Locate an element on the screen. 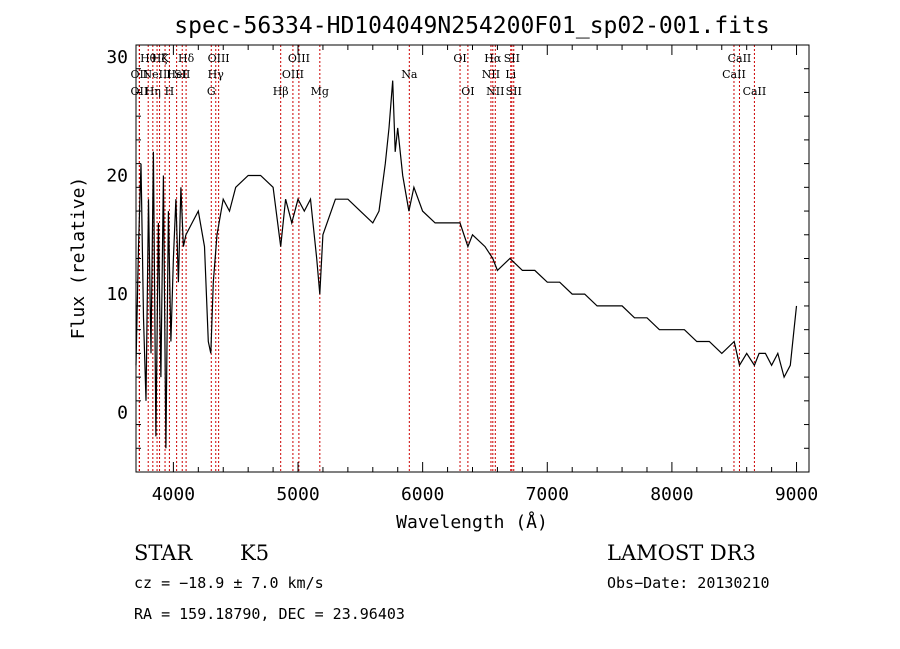 This screenshot has width=900, height=649. spectral-line-label: K is located at coordinates (165, 58).